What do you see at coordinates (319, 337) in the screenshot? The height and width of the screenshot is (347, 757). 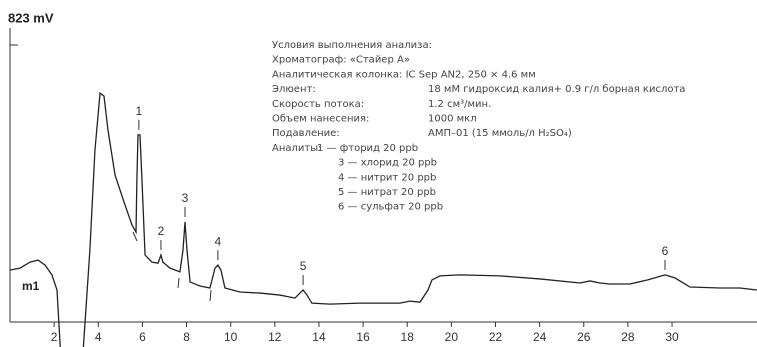 I see `x-tick-label: 14` at bounding box center [319, 337].